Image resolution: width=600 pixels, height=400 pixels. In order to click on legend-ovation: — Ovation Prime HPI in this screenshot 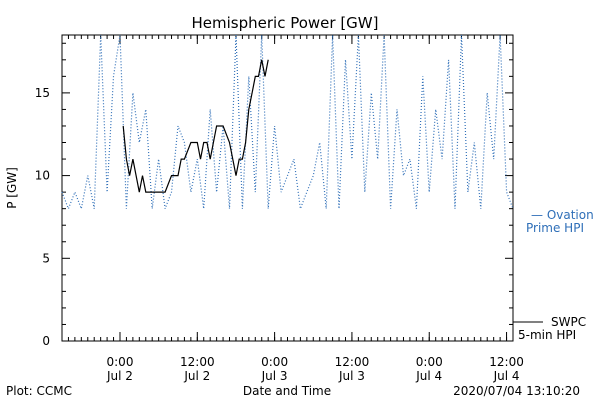, I will do `click(560, 221)`.